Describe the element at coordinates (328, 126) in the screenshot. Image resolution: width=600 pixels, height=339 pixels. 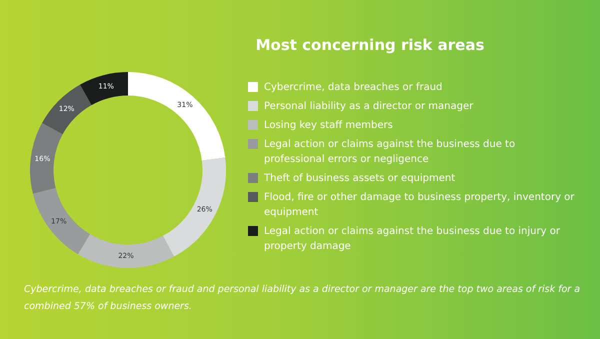
I see `legend-label: Losing key staff members` at that location.